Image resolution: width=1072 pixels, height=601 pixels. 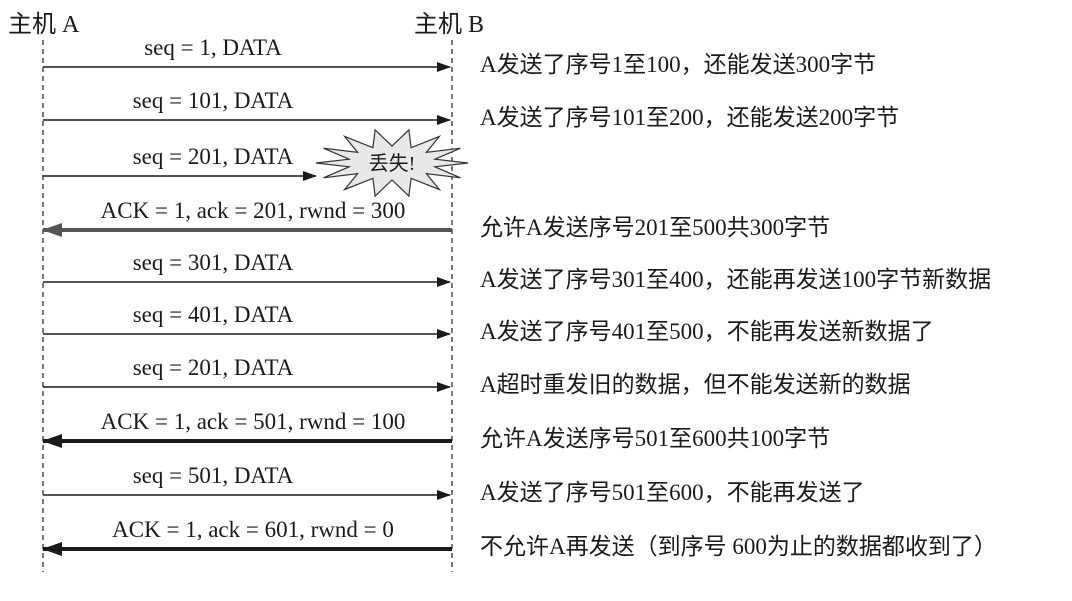 What do you see at coordinates (655, 438) in the screenshot?
I see `message-note: 允许A发送序号501至600共100字节` at bounding box center [655, 438].